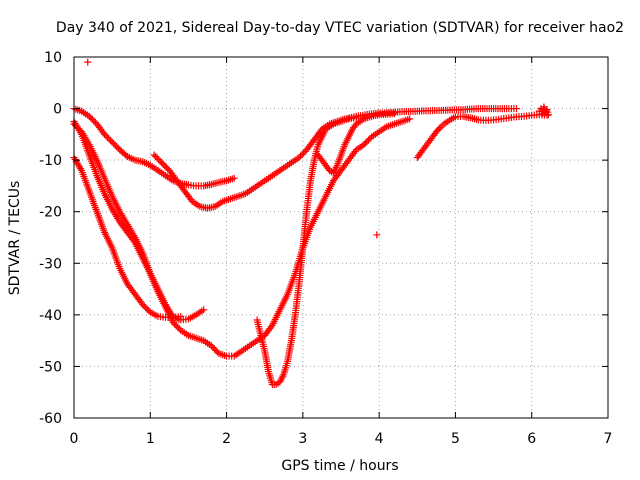 This screenshot has height=480, width=640. What do you see at coordinates (50, 316) in the screenshot?
I see `y-tick-label: -40` at bounding box center [50, 316].